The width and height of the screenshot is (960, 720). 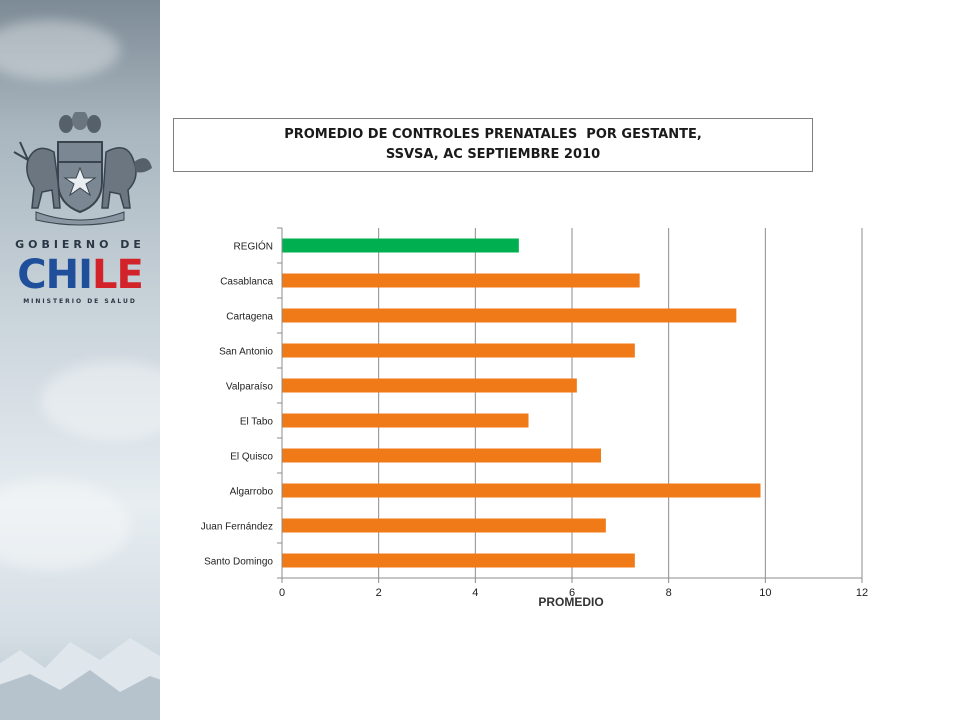 I want to click on y-tick-label-0: REGIÓN, so click(x=253, y=246).